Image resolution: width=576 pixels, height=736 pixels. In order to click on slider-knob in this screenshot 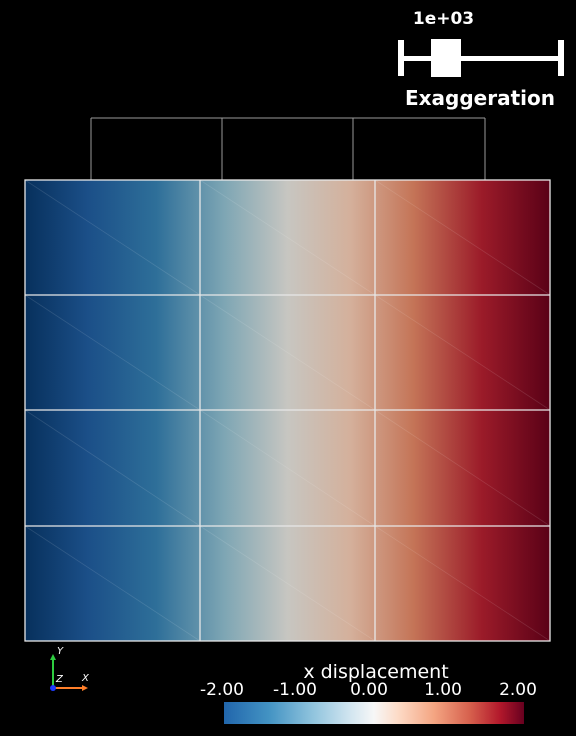, I will do `click(446, 58)`.